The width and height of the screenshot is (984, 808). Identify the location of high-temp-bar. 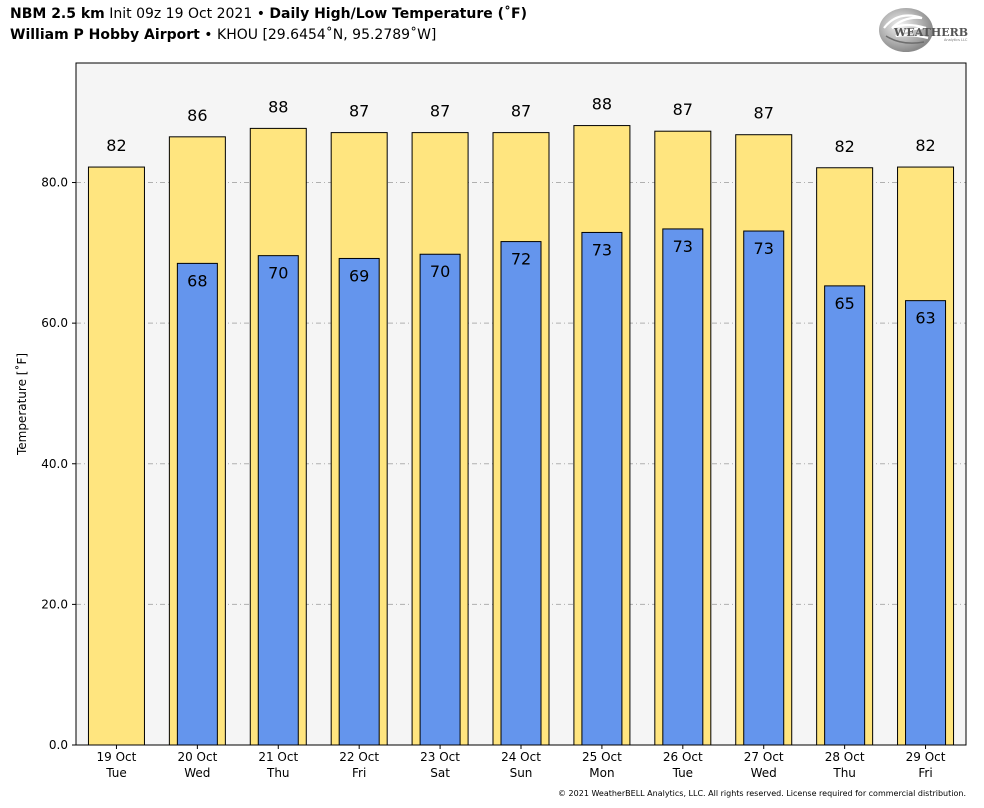
(116, 456).